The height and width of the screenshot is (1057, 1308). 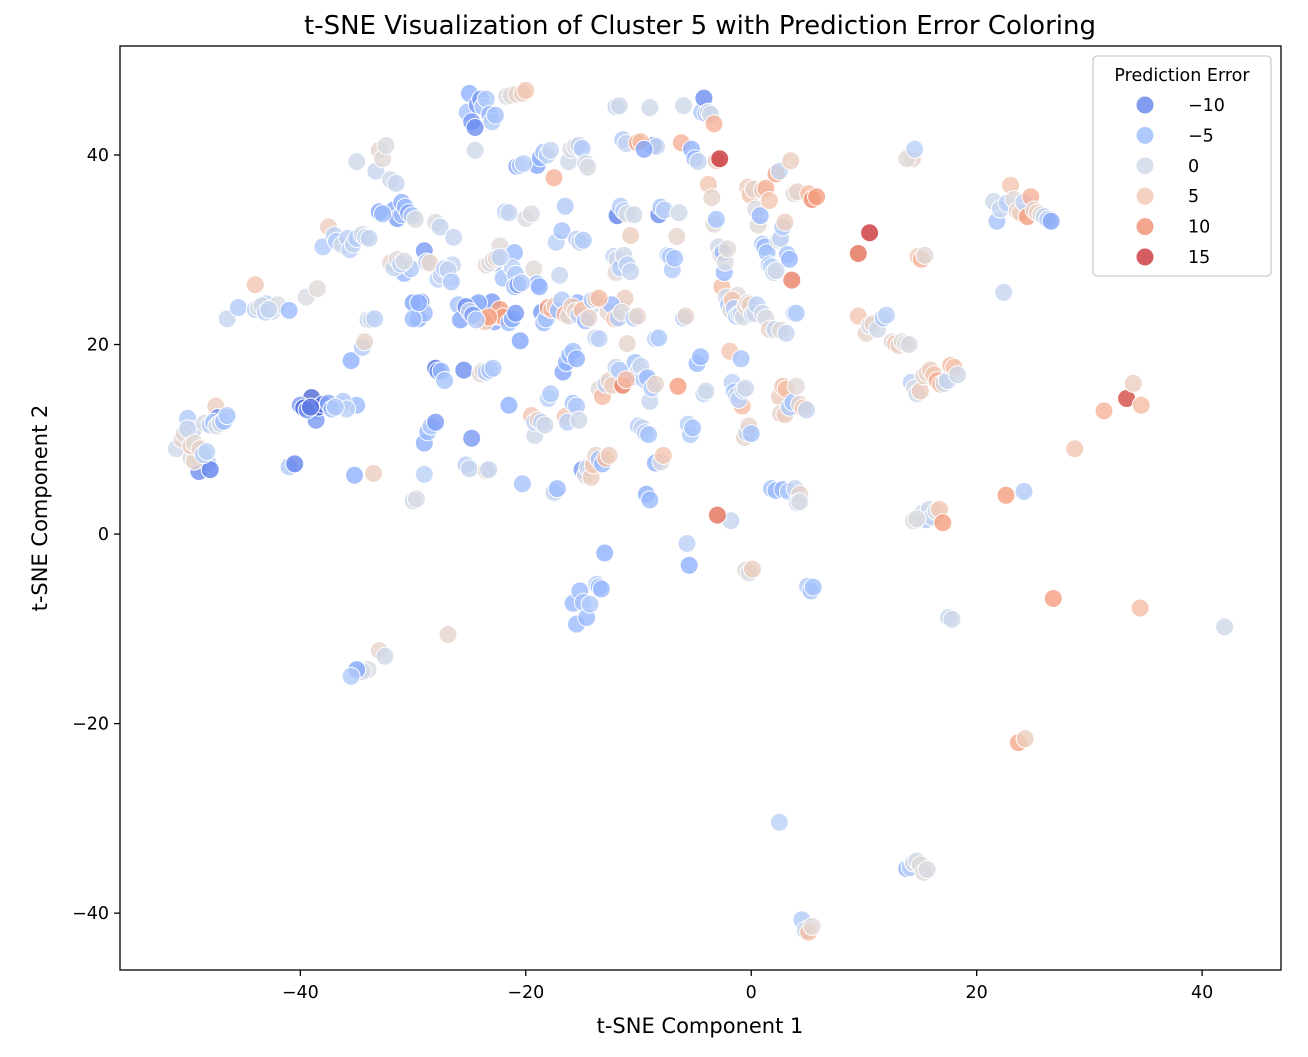 I want to click on legend: Prediction Error −10 −5 0 5 10 15, so click(x=1182, y=166).